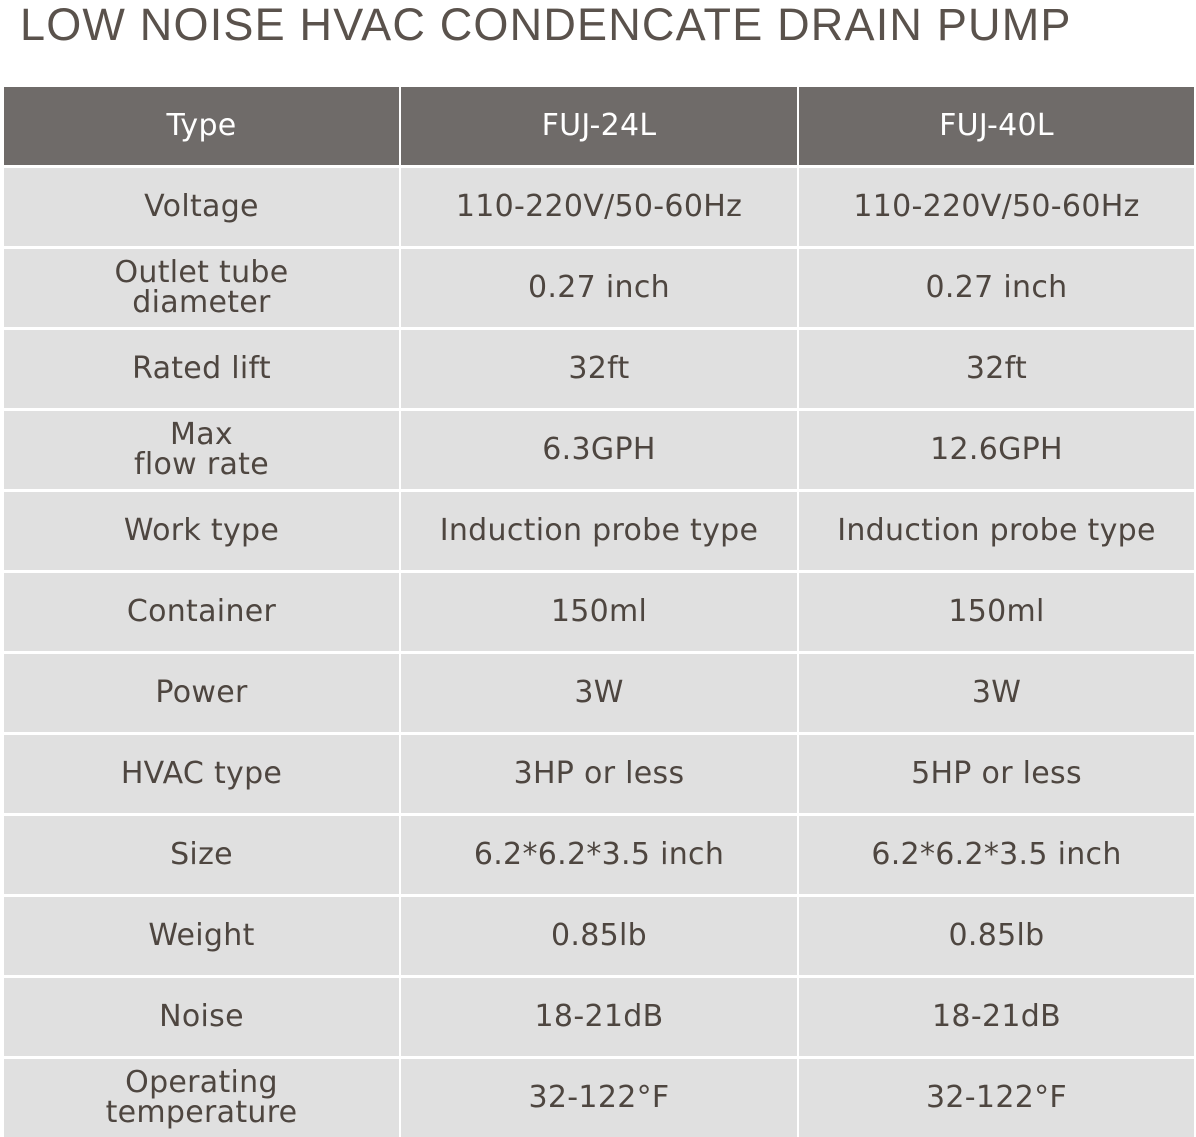 Image resolution: width=1196 pixels, height=1137 pixels. Describe the element at coordinates (996, 288) in the screenshot. I see `cell-outlet-fuj-40l: 0.27 inch` at that location.